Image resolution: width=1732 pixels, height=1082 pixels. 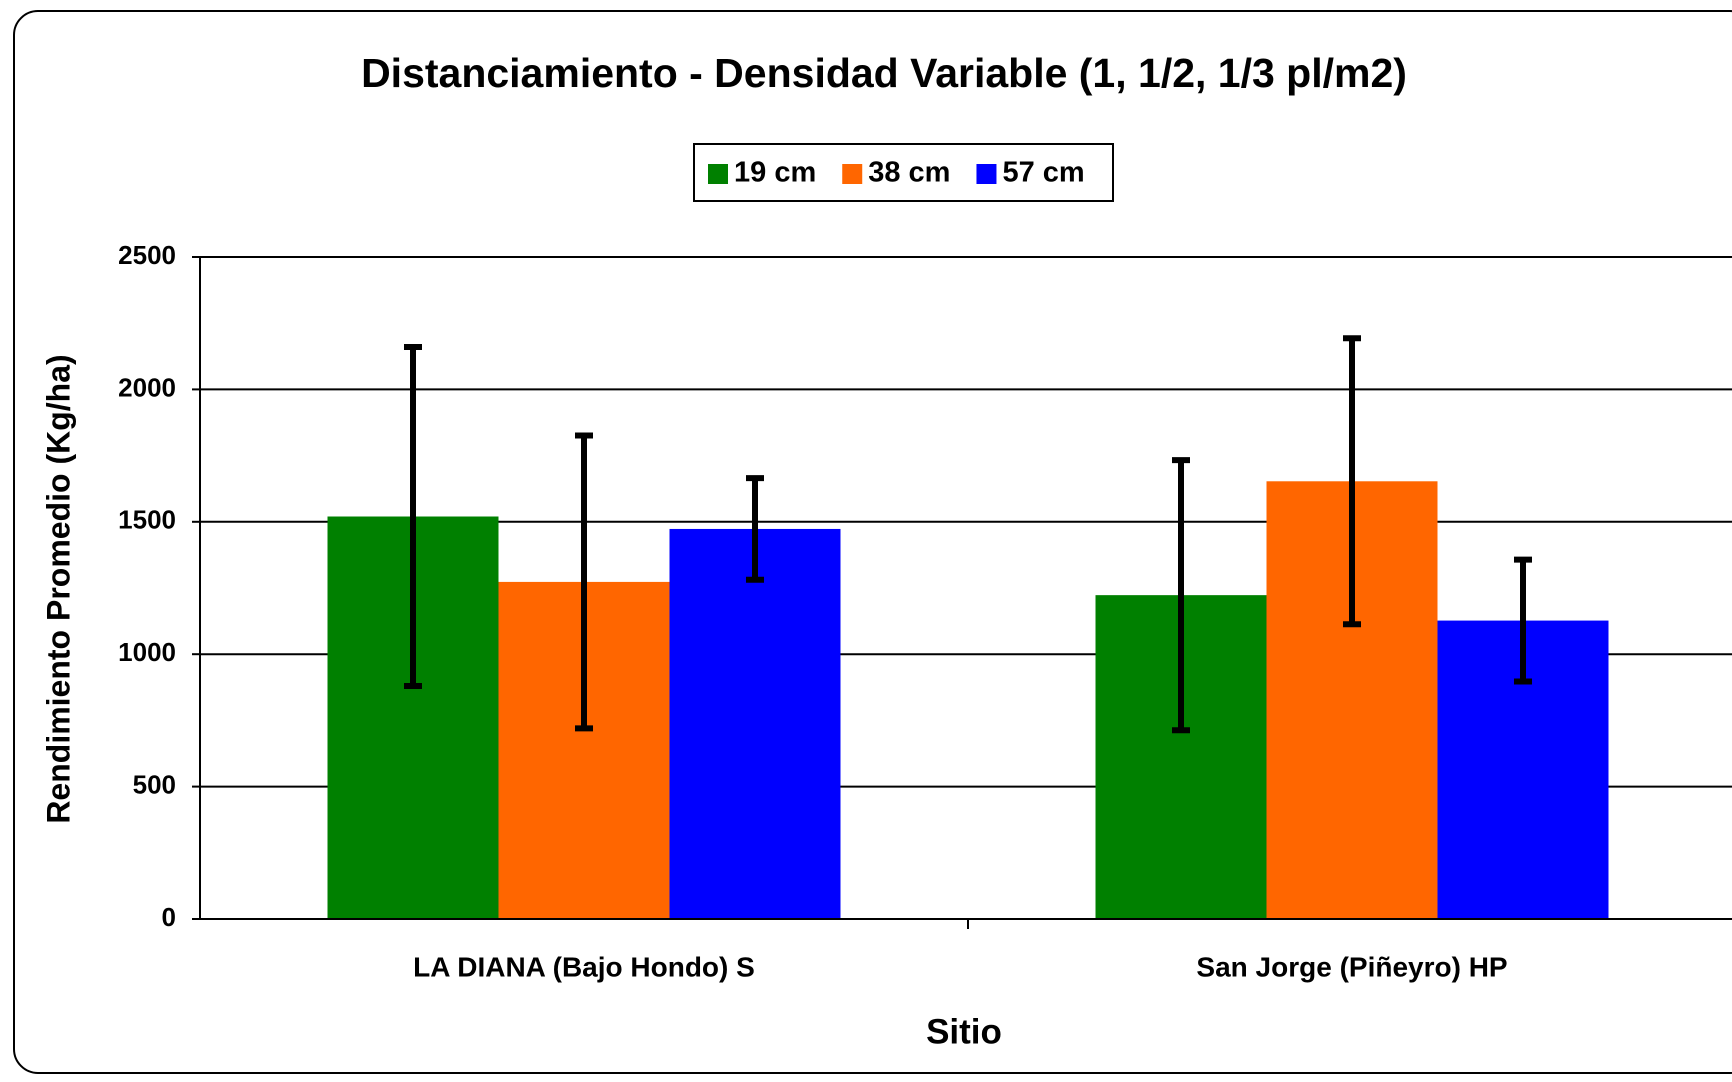 I want to click on y-axis-title: Rendimiento Promedio (Kg/ha), so click(x=58, y=588).